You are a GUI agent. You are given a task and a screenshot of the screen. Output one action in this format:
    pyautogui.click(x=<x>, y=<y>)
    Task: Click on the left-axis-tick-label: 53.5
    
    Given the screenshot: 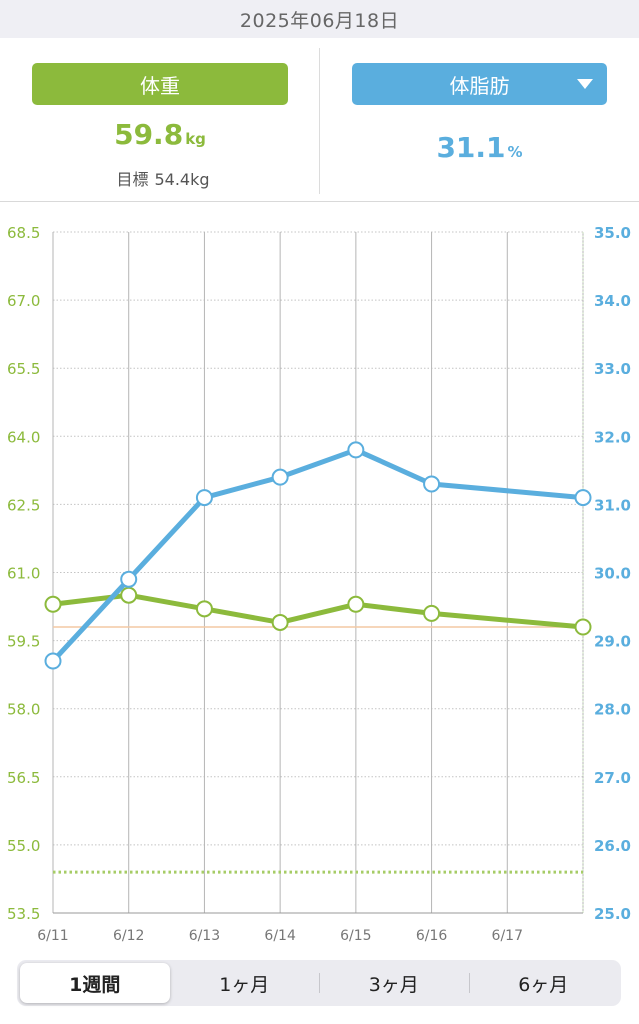 What is the action you would take?
    pyautogui.click(x=23, y=914)
    